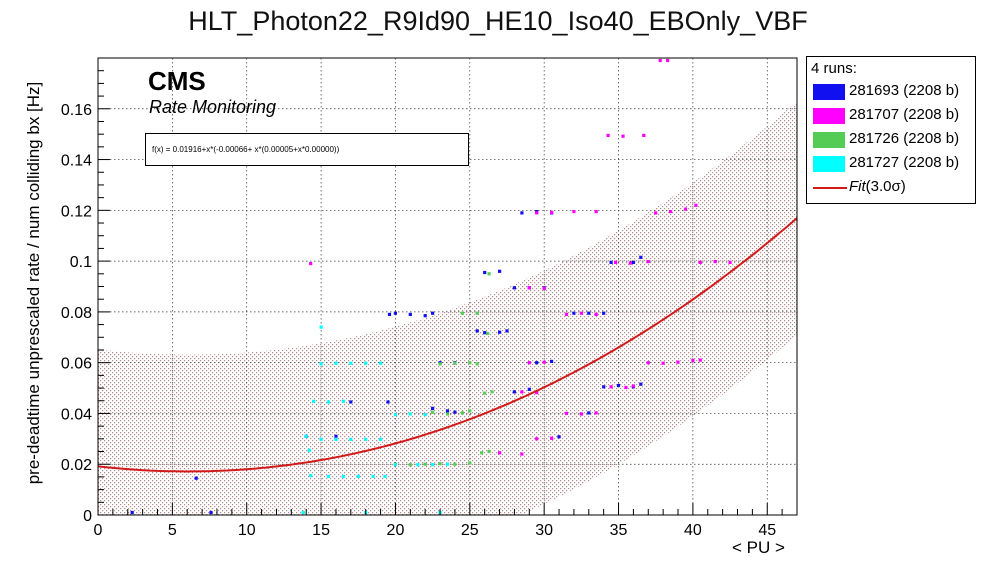  I want to click on y-tick-label: 0.04, so click(76, 414).